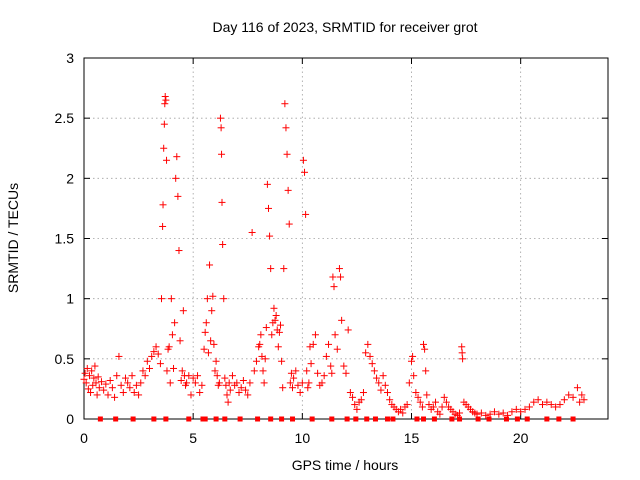  I want to click on x-tick-label: 0, so click(84, 438).